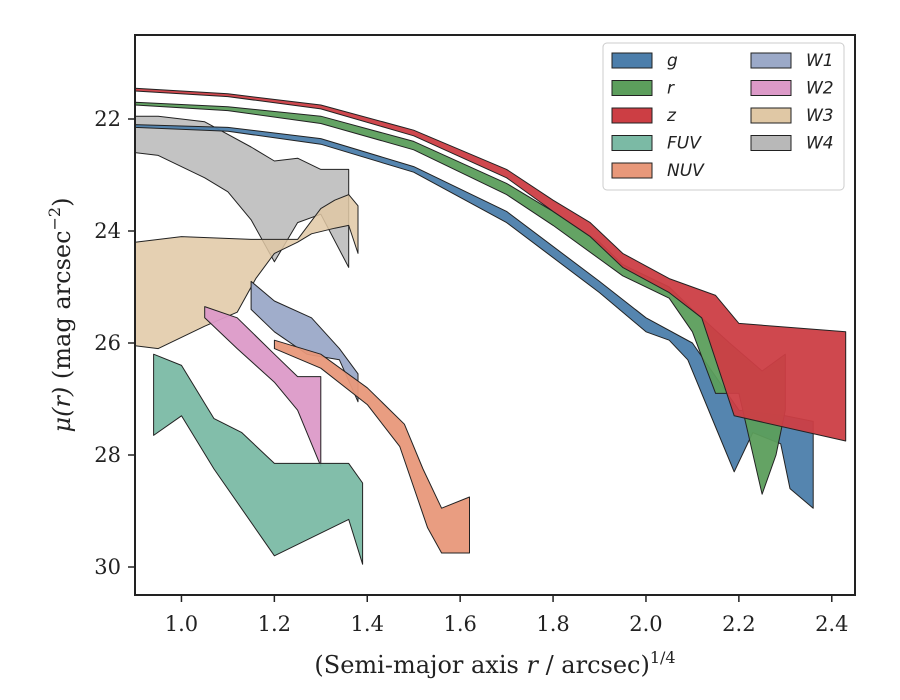  What do you see at coordinates (62, 202) in the screenshot?
I see `y-axis-title-post: )` at bounding box center [62, 202].